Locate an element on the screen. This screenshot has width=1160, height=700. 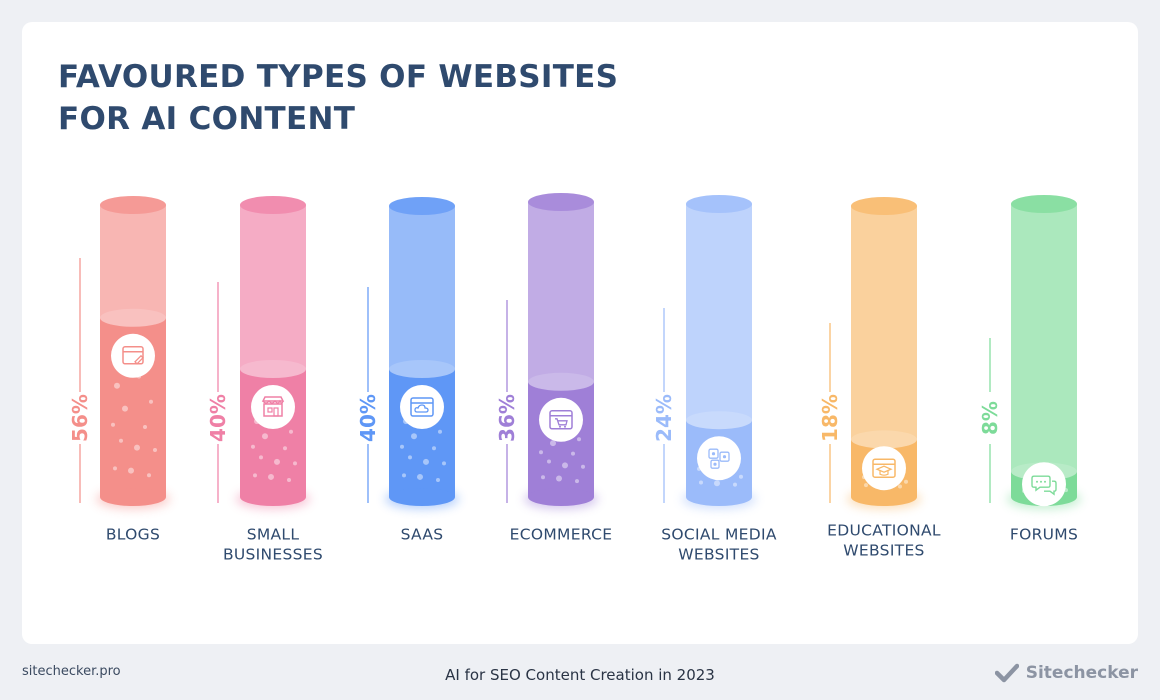
bar-group: 40% SMALL BUSINESSES is located at coordinates (264, 380).